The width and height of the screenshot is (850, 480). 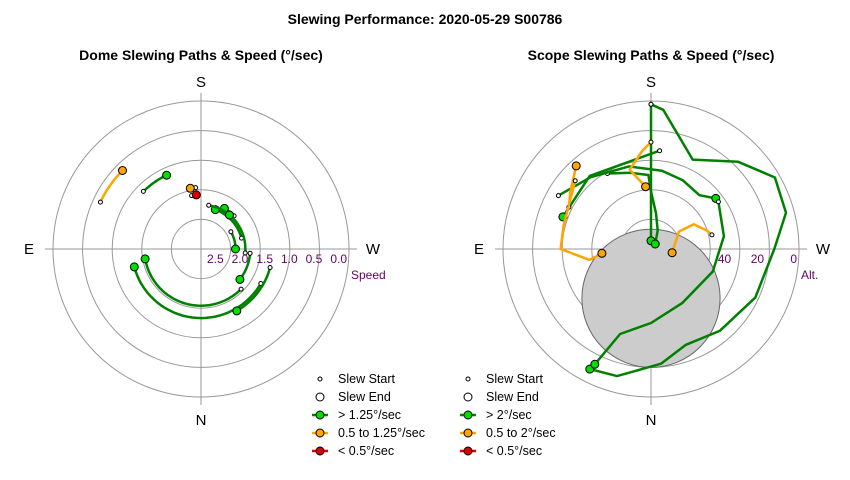 I want to click on radial-tick-label: 40, so click(x=725, y=259).